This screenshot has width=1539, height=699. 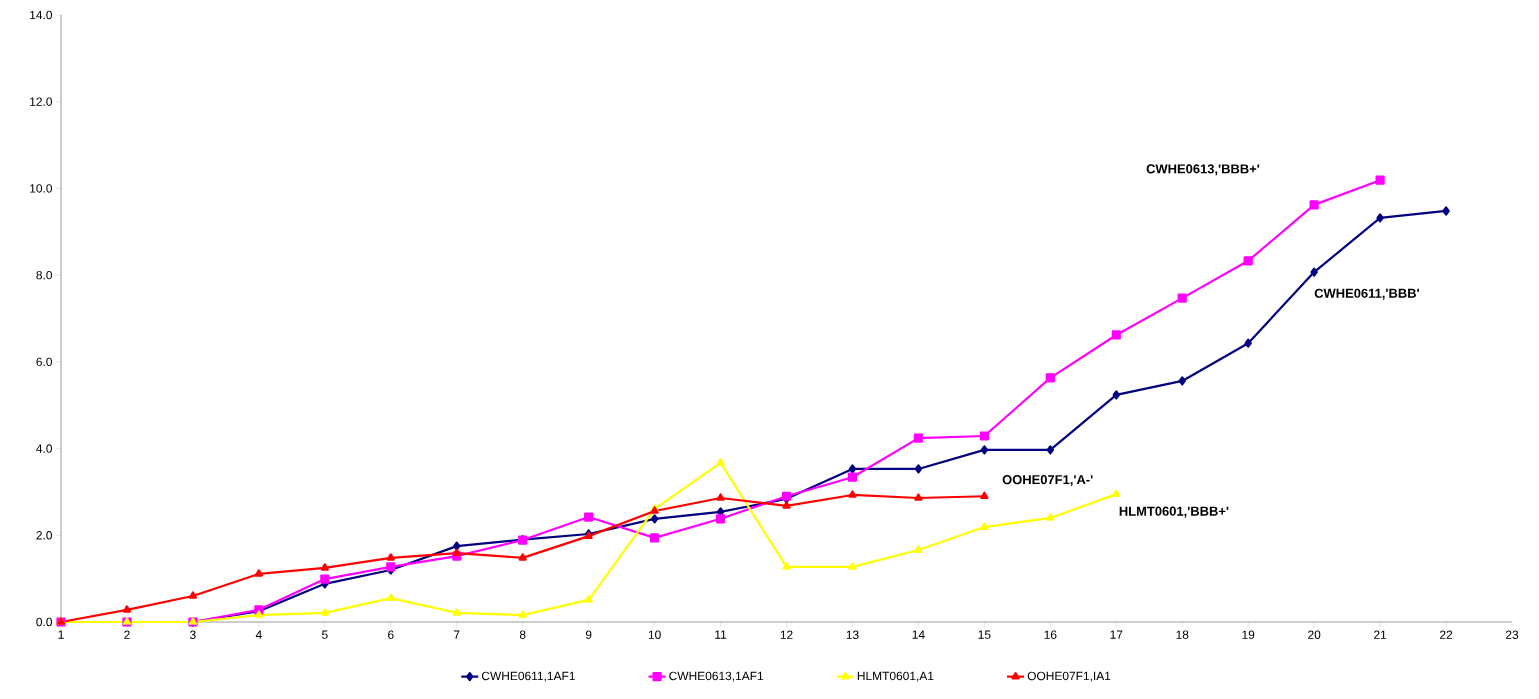 I want to click on y-tick-label: 4.0, so click(x=44, y=448).